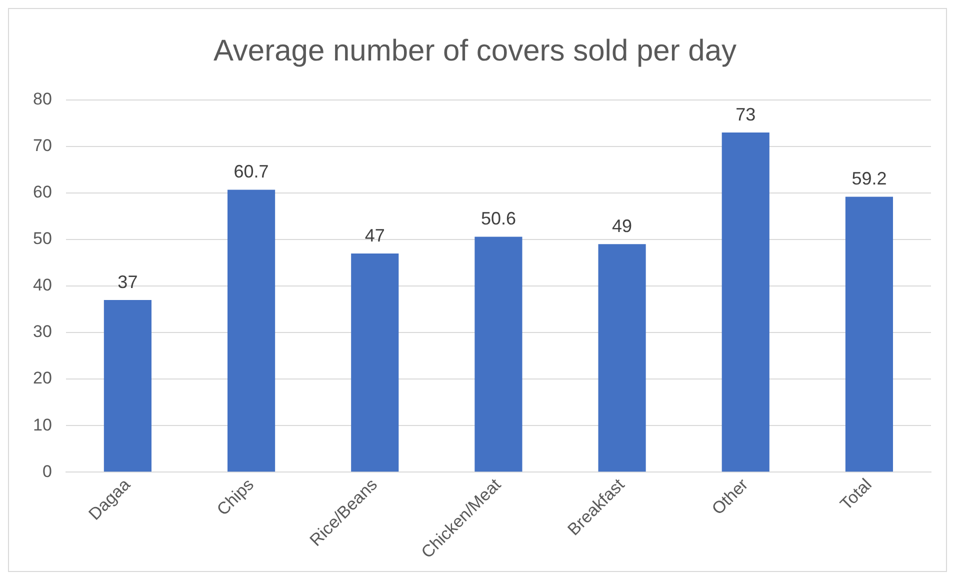 This screenshot has height=578, width=953. Describe the element at coordinates (42, 99) in the screenshot. I see `y-tick-label: 80` at that location.